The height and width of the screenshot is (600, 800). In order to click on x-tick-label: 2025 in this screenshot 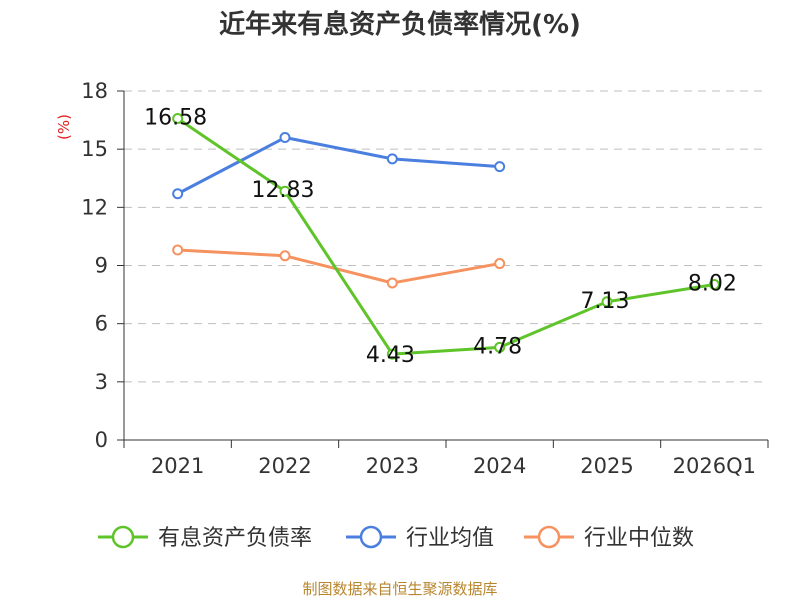, I will do `click(606, 466)`.